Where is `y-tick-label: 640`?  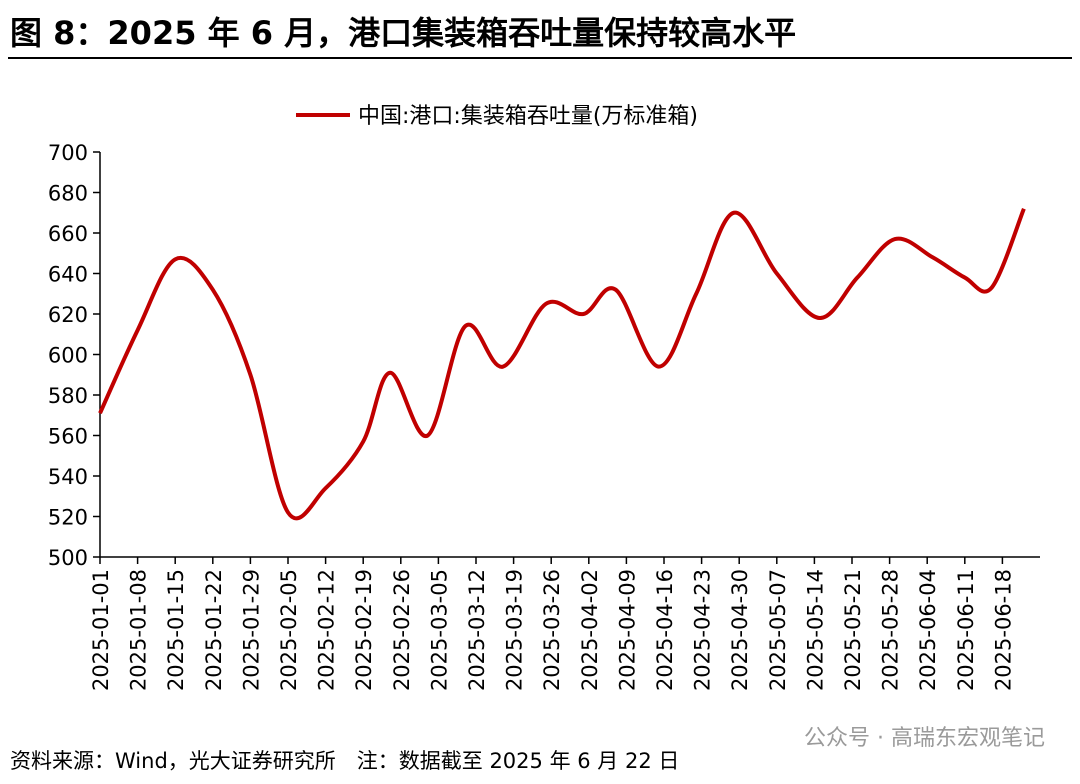 y-tick-label: 640 is located at coordinates (68, 275).